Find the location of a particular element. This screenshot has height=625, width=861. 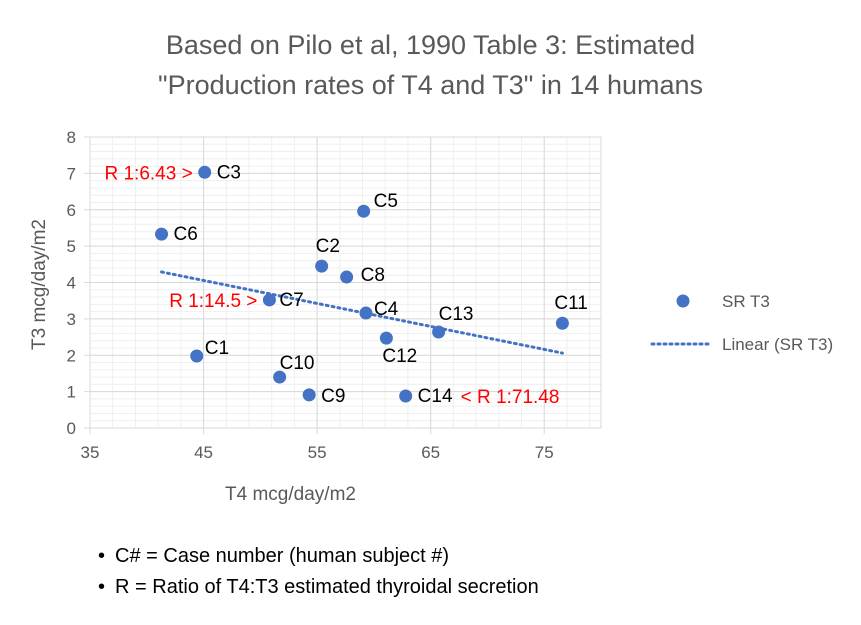

data-point-c13 is located at coordinates (439, 332).